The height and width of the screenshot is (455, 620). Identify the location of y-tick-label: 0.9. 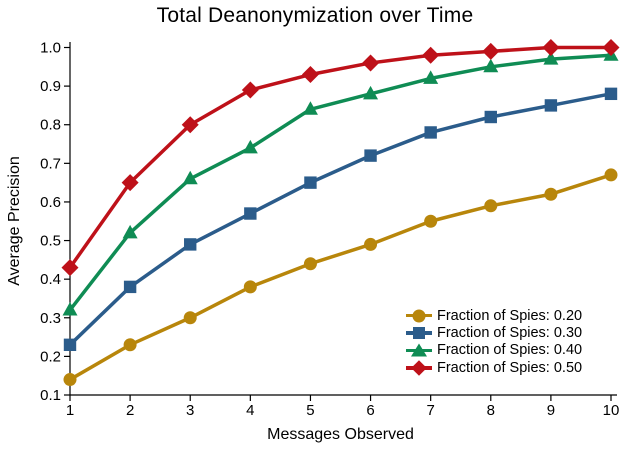
(50, 86).